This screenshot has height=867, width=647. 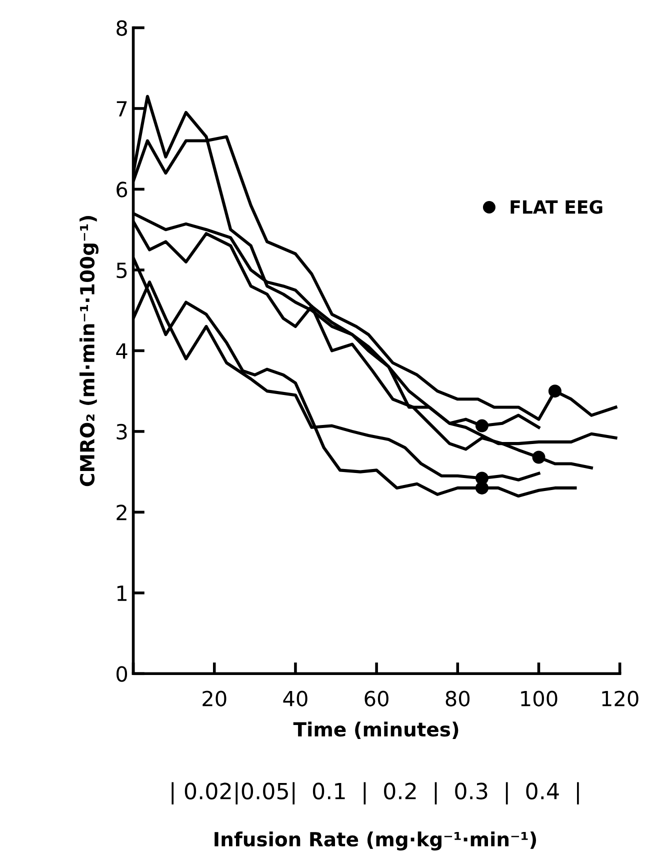 I want to click on y-tick-label: 8, so click(x=121, y=28).